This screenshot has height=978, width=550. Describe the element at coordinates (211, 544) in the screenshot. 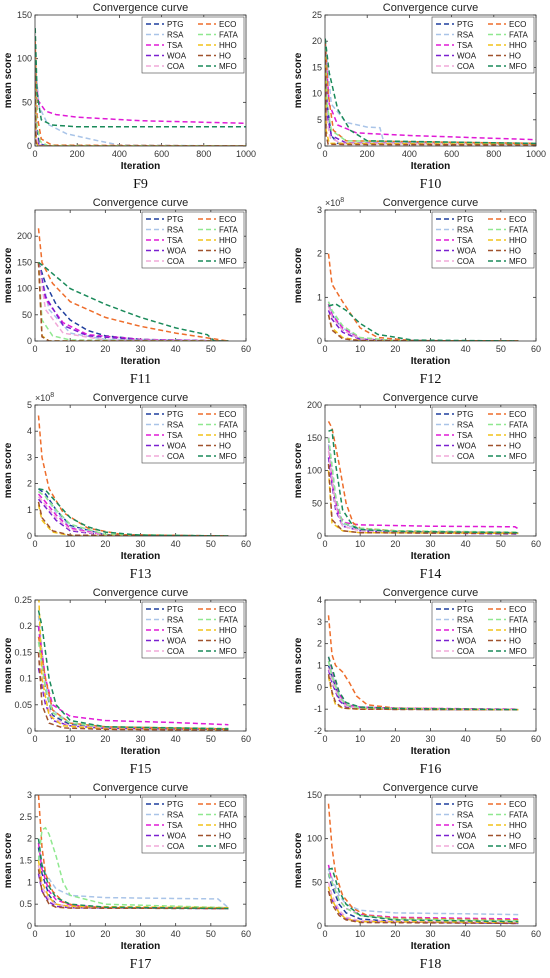

I see `x-tick-label: 50` at that location.